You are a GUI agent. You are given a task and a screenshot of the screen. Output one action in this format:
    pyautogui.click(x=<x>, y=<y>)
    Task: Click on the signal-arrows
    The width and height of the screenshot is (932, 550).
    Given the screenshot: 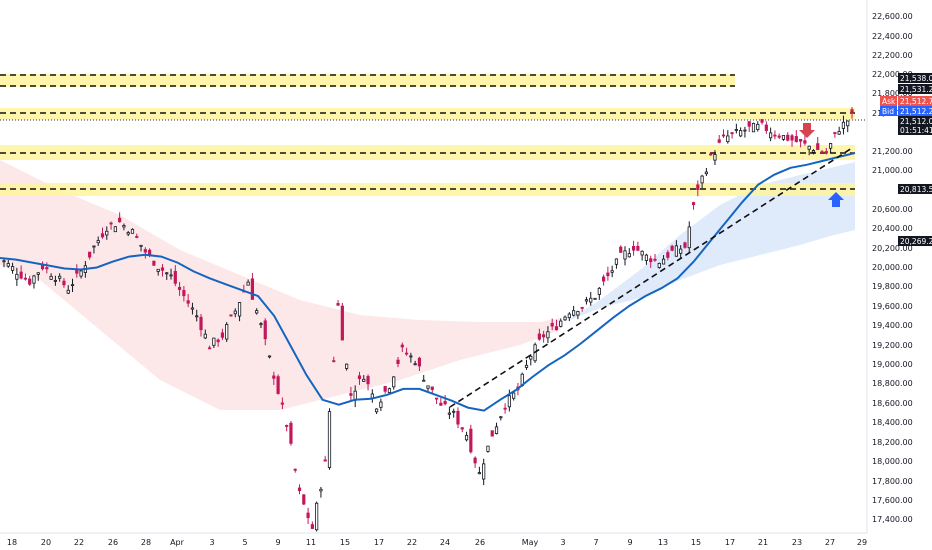 What is the action you would take?
    pyautogui.click(x=821, y=165)
    